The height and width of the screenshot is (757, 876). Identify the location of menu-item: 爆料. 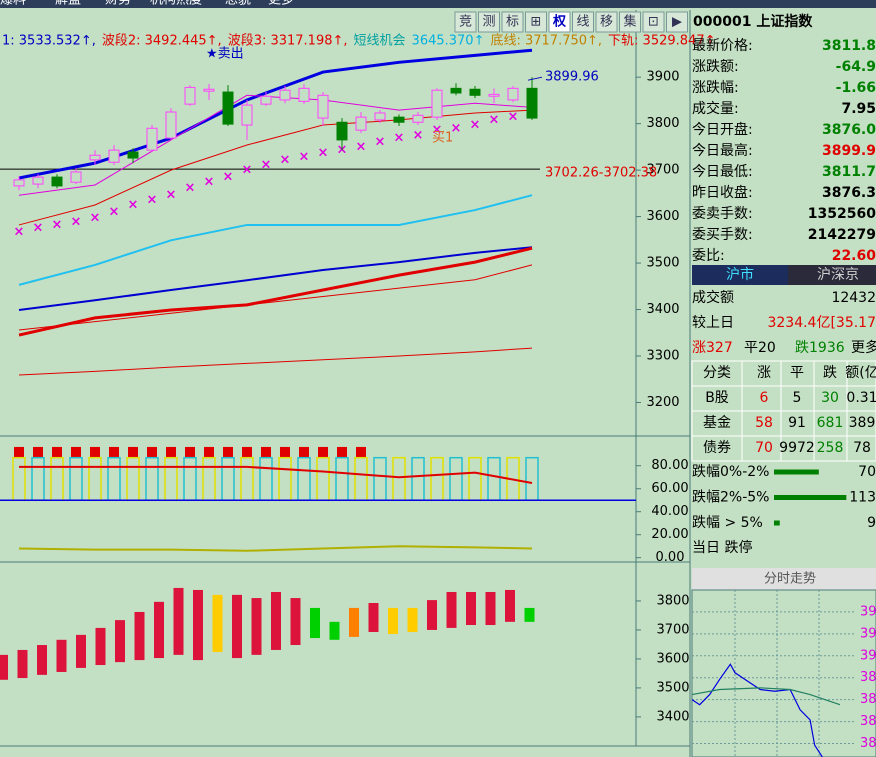
(13, 4).